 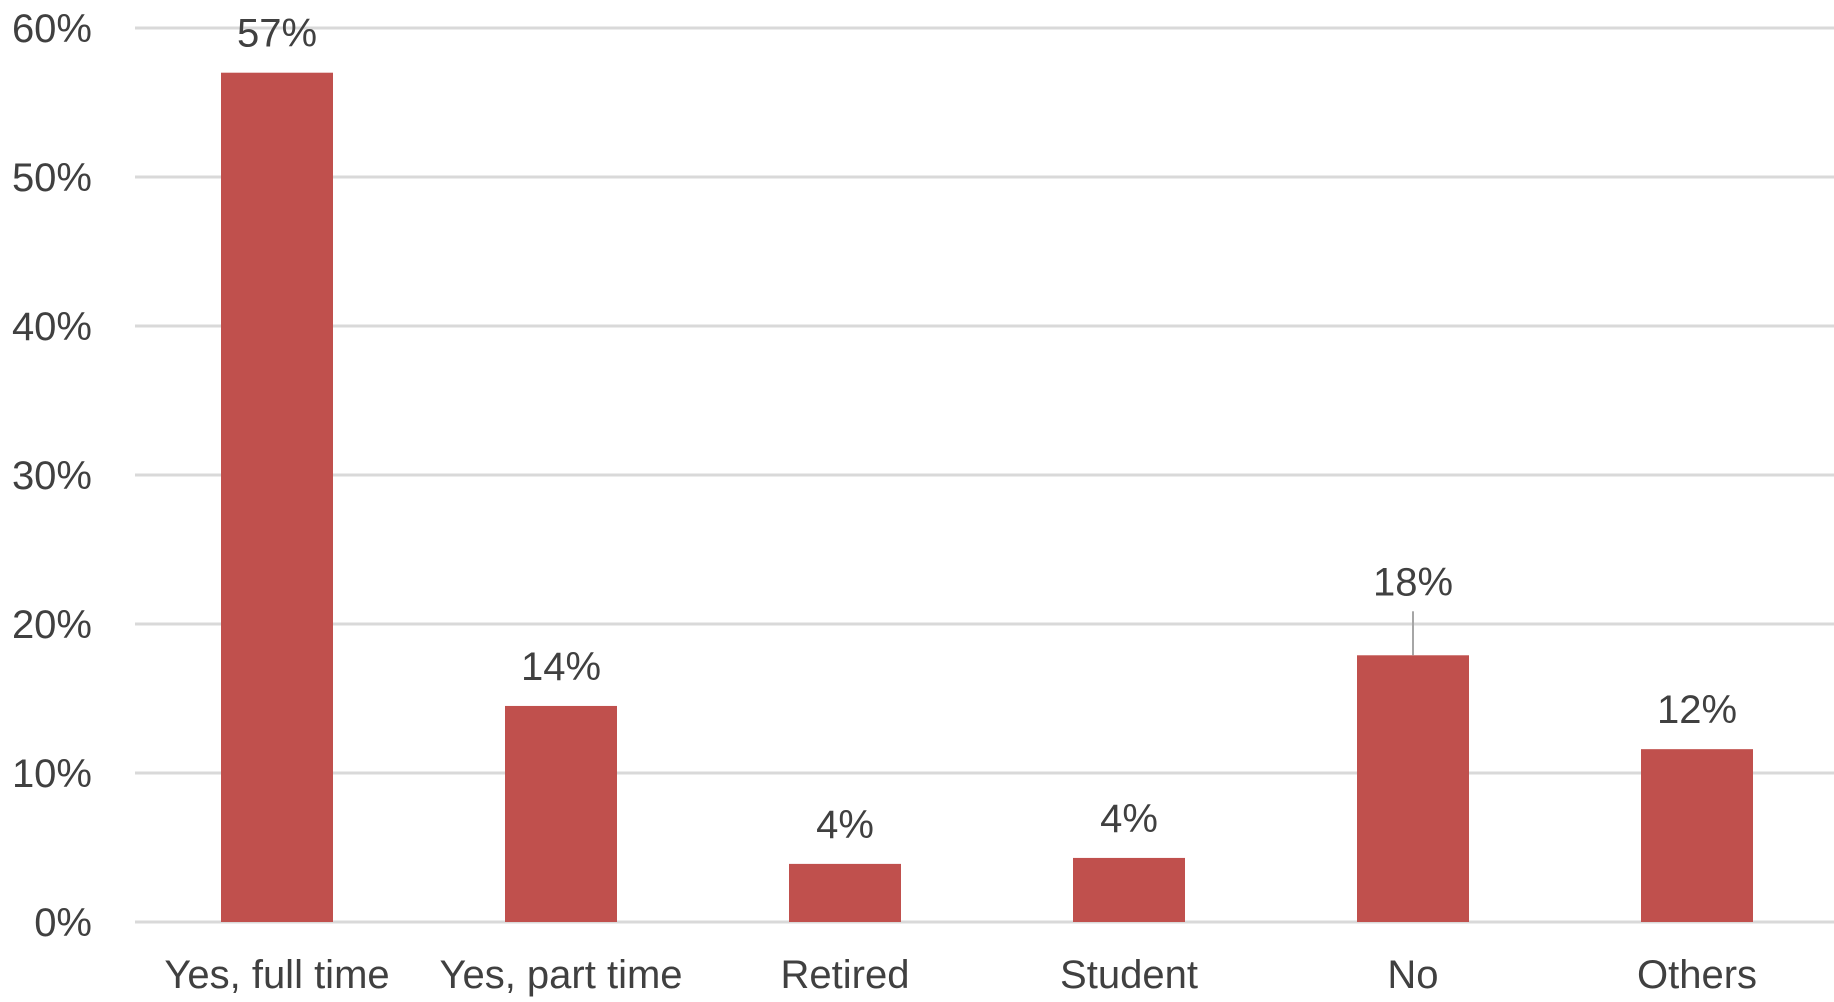 I want to click on y-tick-label: 60%, so click(x=52, y=29).